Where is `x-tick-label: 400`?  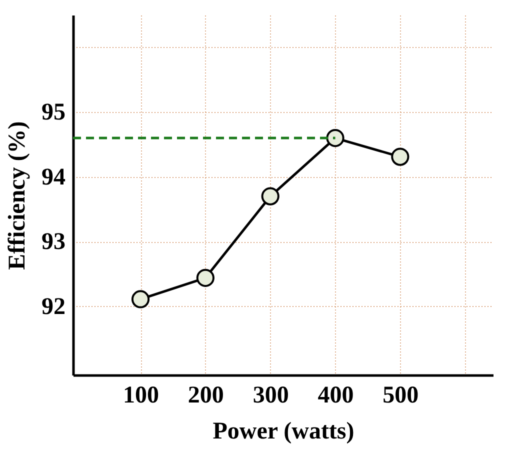 x-tick-label: 400 is located at coordinates (336, 395).